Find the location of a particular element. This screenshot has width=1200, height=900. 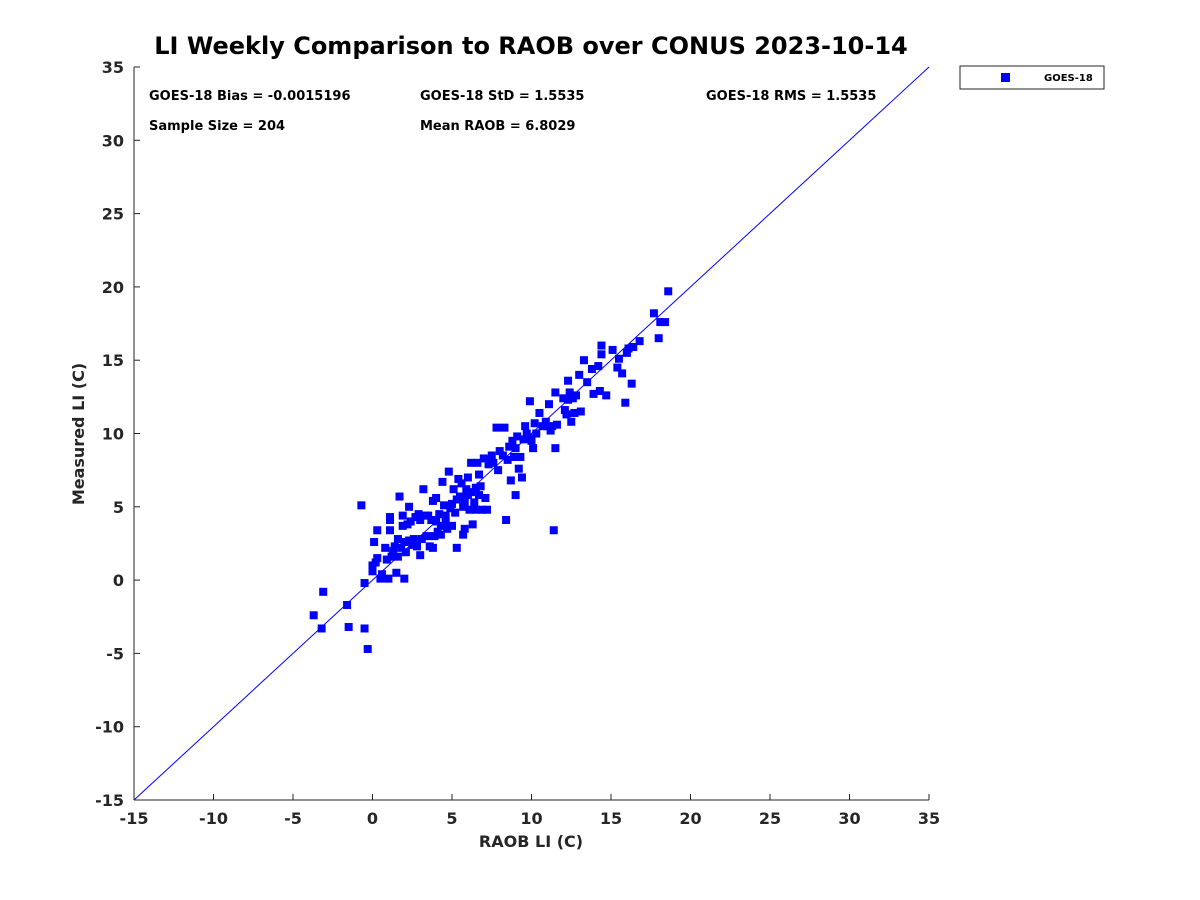

y-tick-label: -15 is located at coordinates (109, 800).